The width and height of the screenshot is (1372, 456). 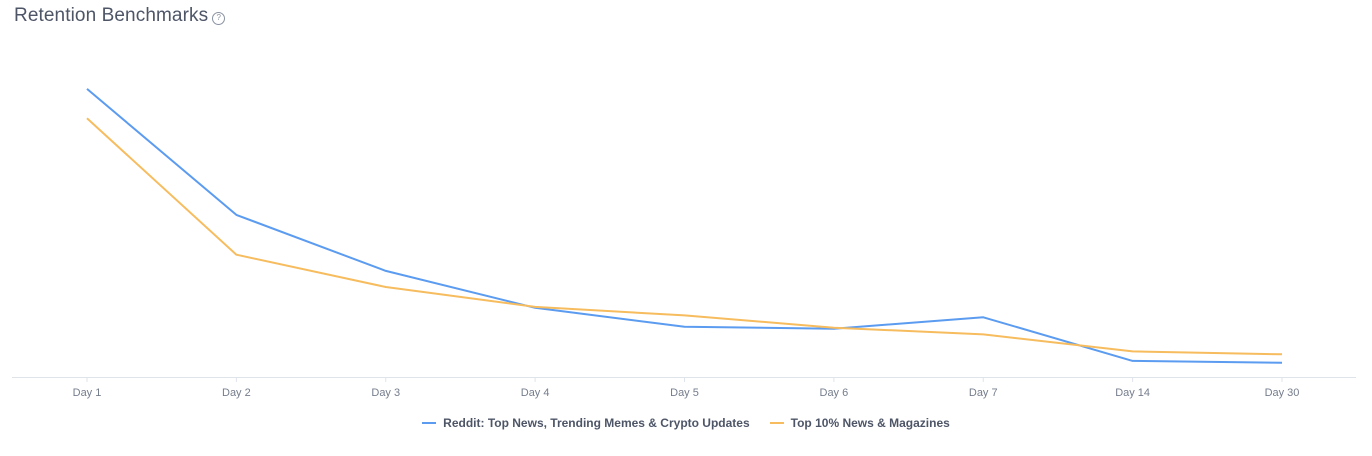 What do you see at coordinates (870, 423) in the screenshot?
I see `legend-label: Top 10% News & Magazines` at bounding box center [870, 423].